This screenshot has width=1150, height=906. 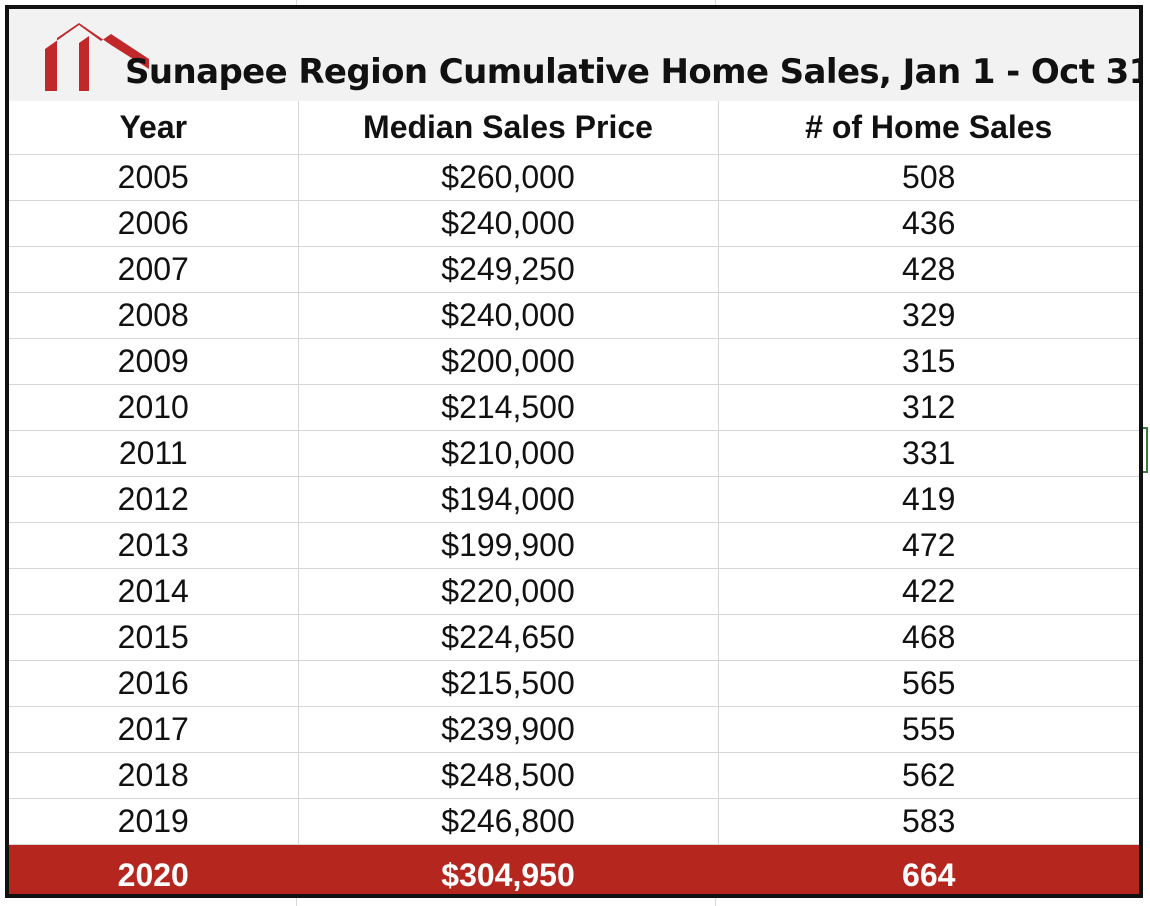 I want to click on cell-selection-indicator, so click(x=1143, y=450).